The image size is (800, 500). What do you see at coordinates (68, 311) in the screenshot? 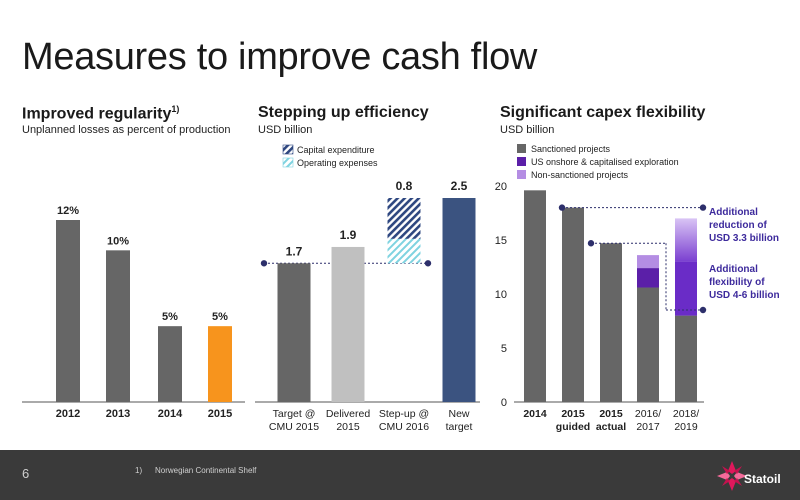
I see `regularity-bar-2012` at bounding box center [68, 311].